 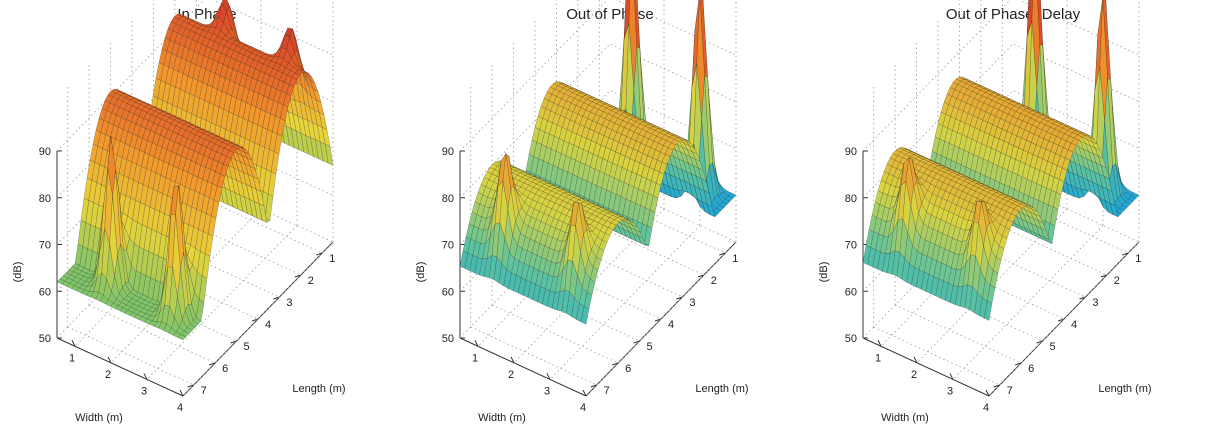 I want to click on chart-title: Out of Phase, Delay, so click(x=1013, y=14).